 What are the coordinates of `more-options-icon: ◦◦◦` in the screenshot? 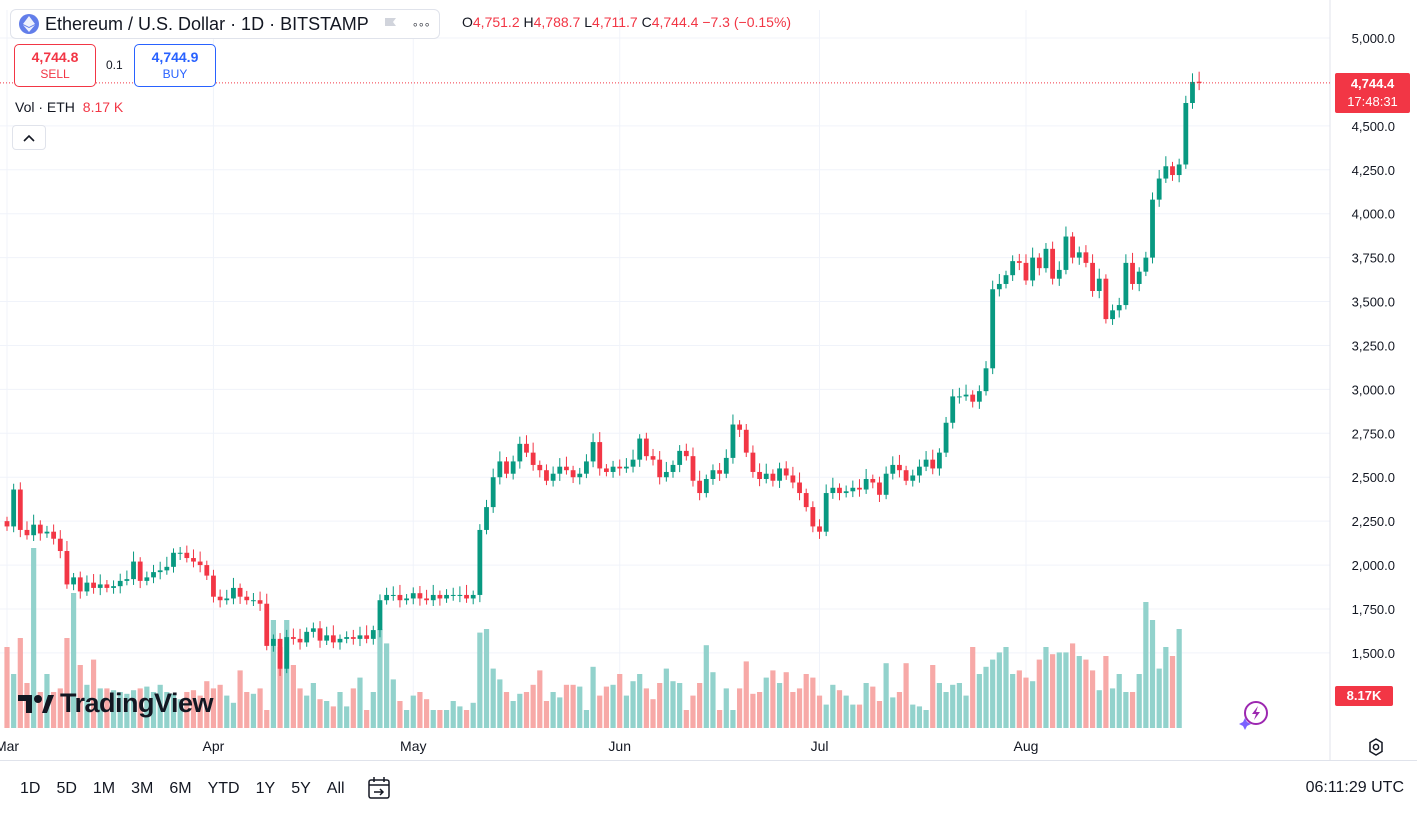 It's located at (421, 24).